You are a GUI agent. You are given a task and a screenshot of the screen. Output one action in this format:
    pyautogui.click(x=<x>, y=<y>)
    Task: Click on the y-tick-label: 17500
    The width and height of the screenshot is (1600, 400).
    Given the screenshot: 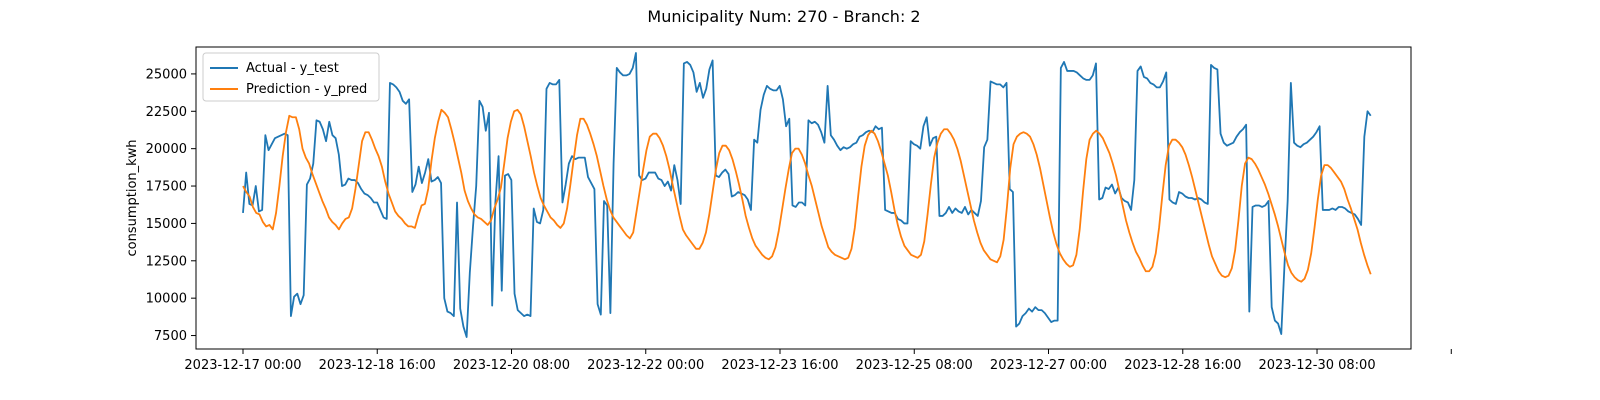 What is the action you would take?
    pyautogui.click(x=166, y=187)
    